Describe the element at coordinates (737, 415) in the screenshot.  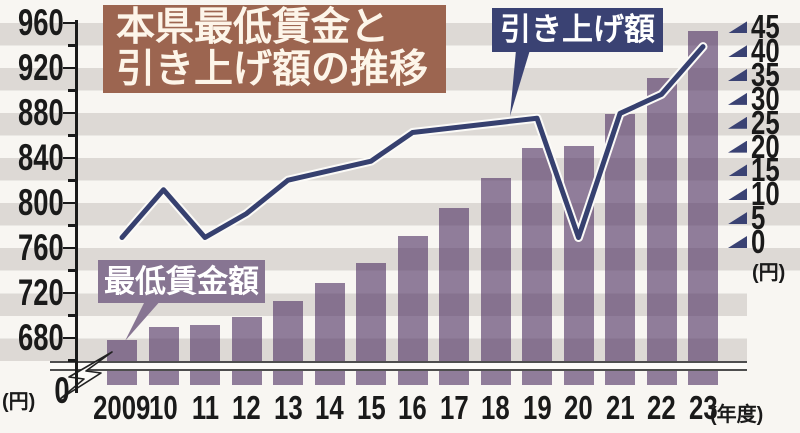
I see `x-axis-unit: (年度)` at that location.